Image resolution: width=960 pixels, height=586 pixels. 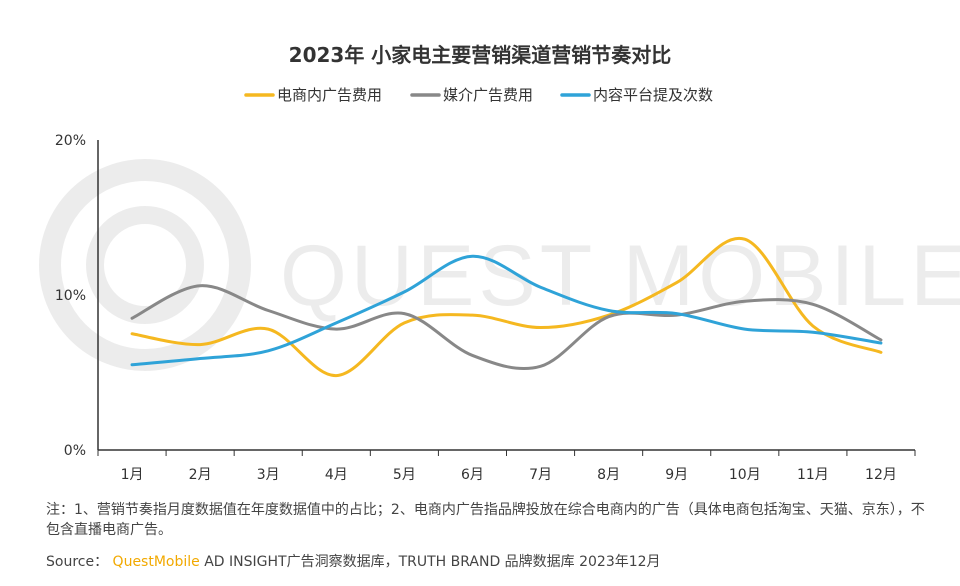 What do you see at coordinates (488, 95) in the screenshot?
I see `legend-label: 媒介广告费用` at bounding box center [488, 95].